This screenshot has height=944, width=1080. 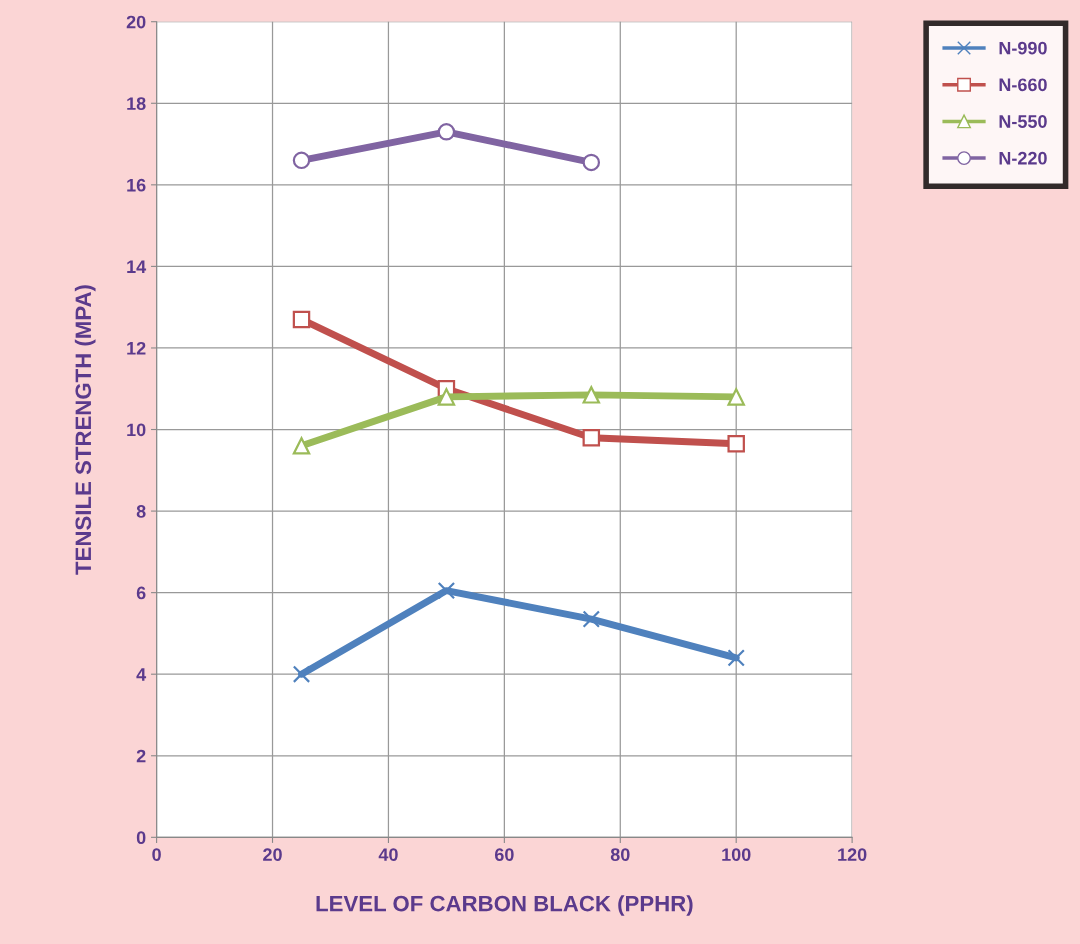 I want to click on legend-label: N-550, so click(x=1023, y=121).